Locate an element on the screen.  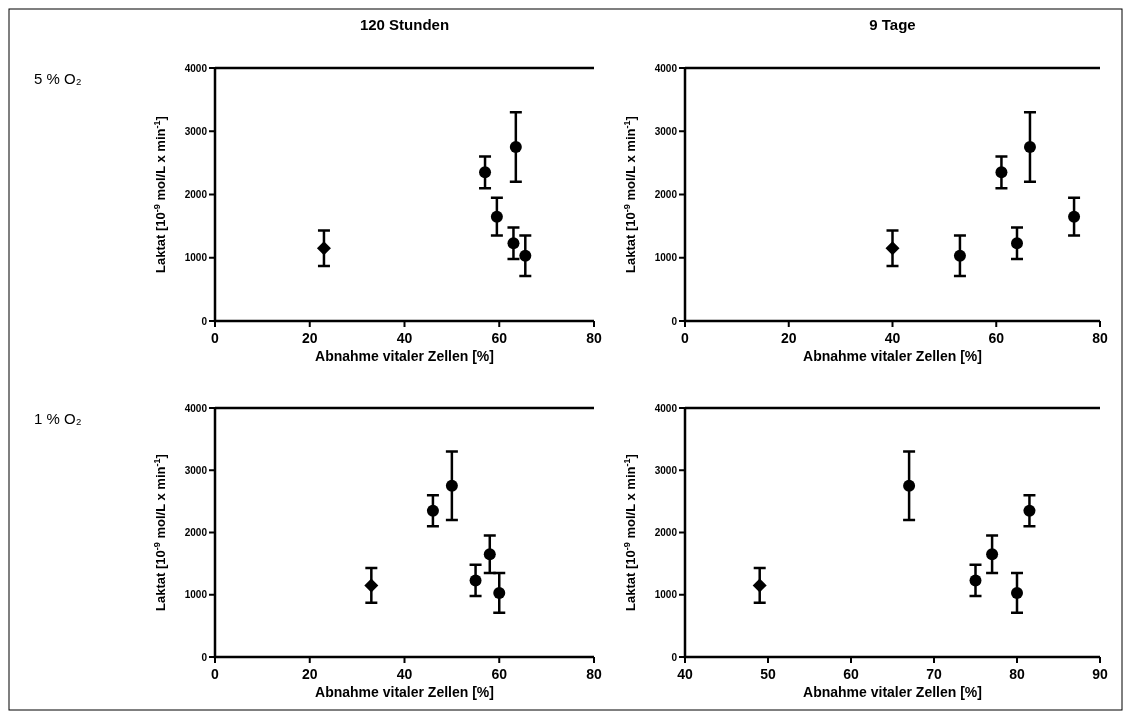
text: 1 % O₂ is located at coordinates (58, 418).